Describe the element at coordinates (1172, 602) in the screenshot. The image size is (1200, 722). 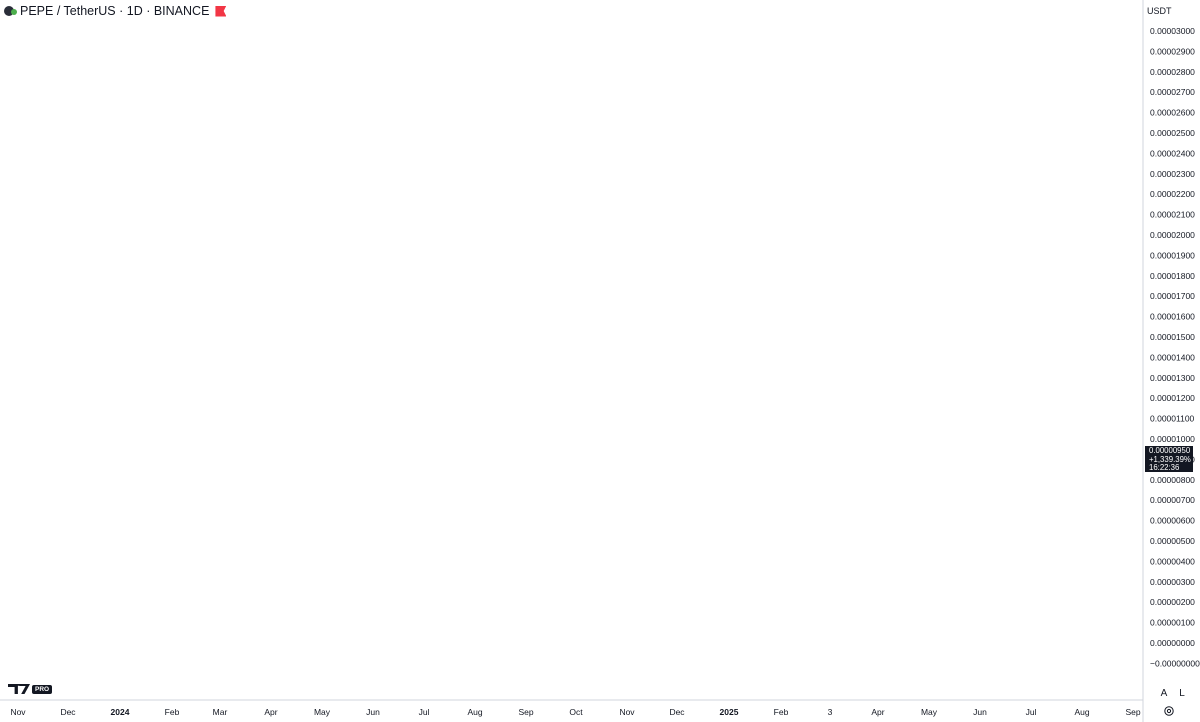
I see `y-tick-label: 0.00000200` at that location.